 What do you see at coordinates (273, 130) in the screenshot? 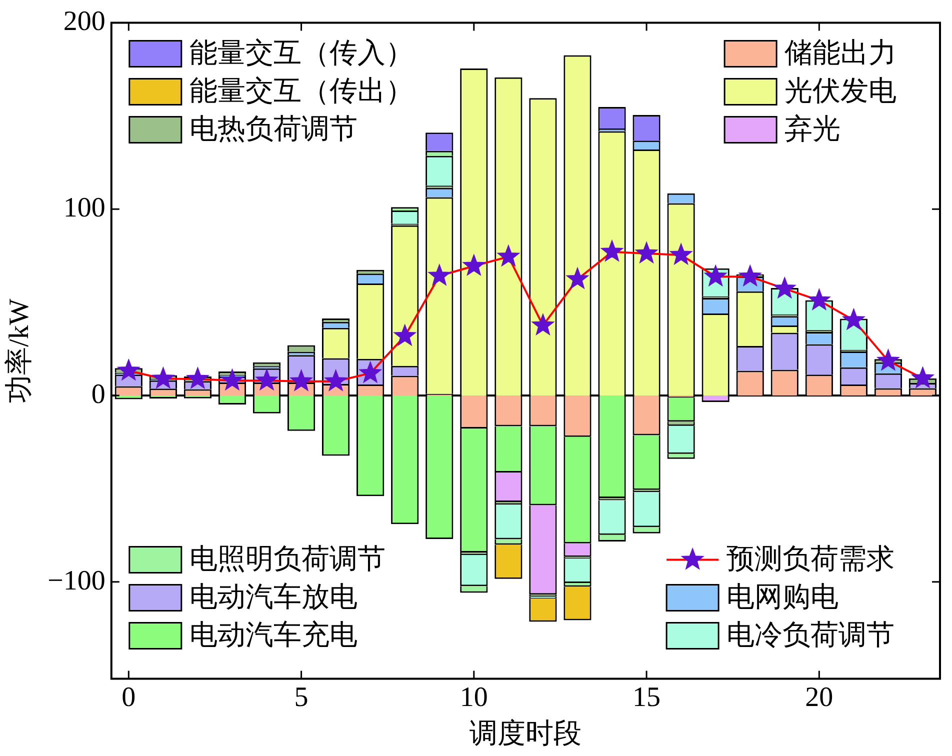
I see `legend-label: 电热负荷调节` at bounding box center [273, 130].